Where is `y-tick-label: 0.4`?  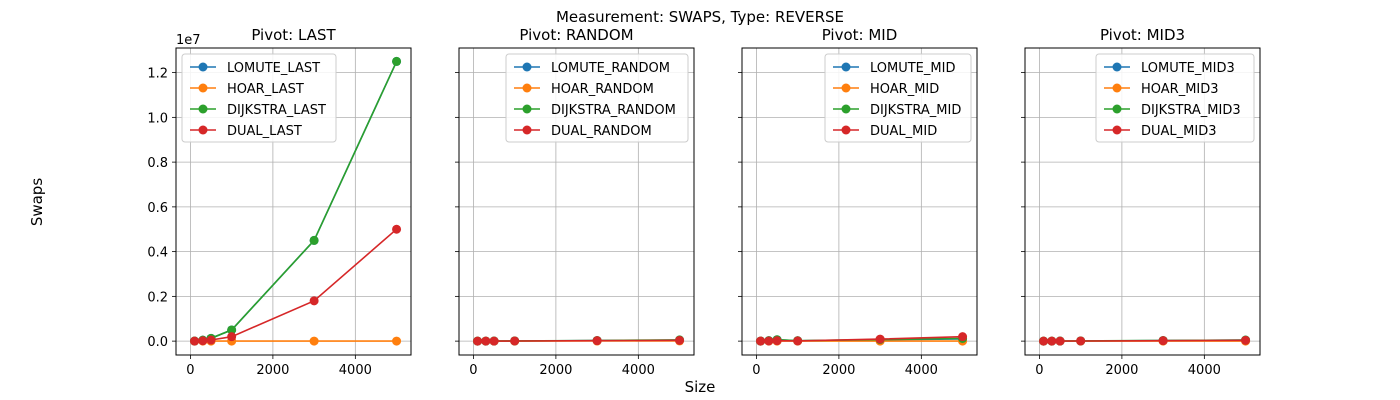 y-tick-label: 0.4 is located at coordinates (157, 253).